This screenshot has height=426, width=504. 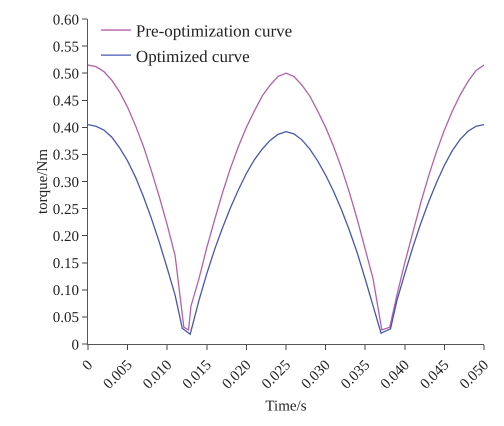 What do you see at coordinates (65, 210) in the screenshot?
I see `y-tick-label: 0.25` at bounding box center [65, 210].